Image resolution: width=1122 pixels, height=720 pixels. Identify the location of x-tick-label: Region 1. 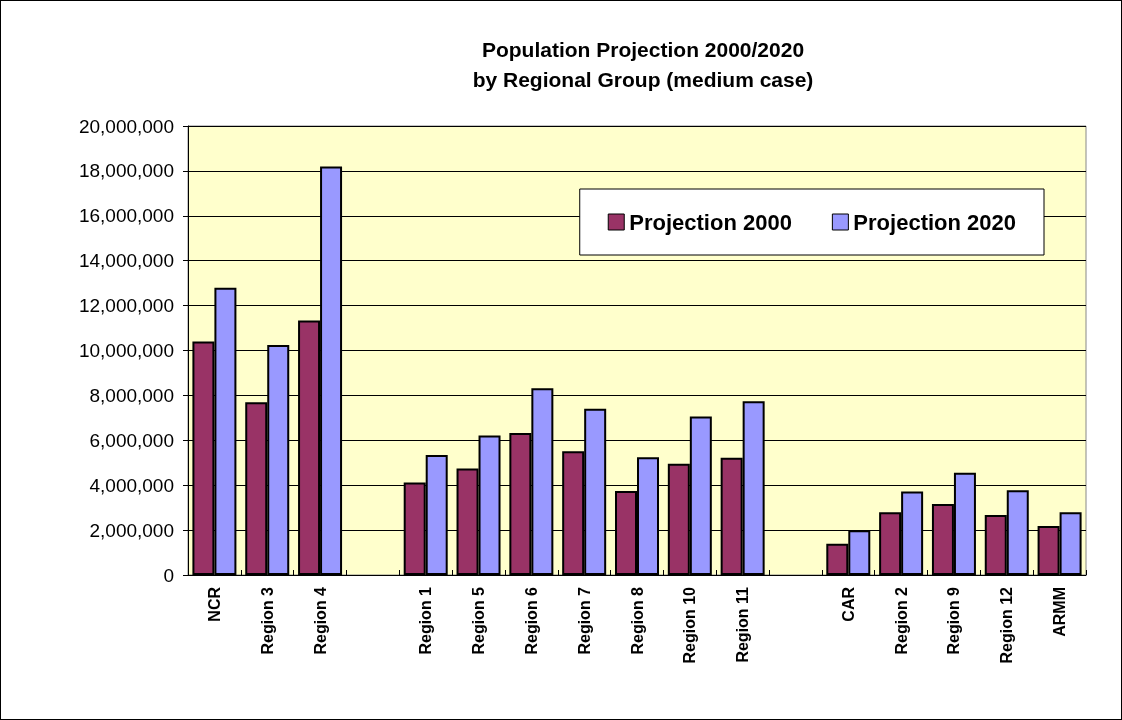
(426, 620).